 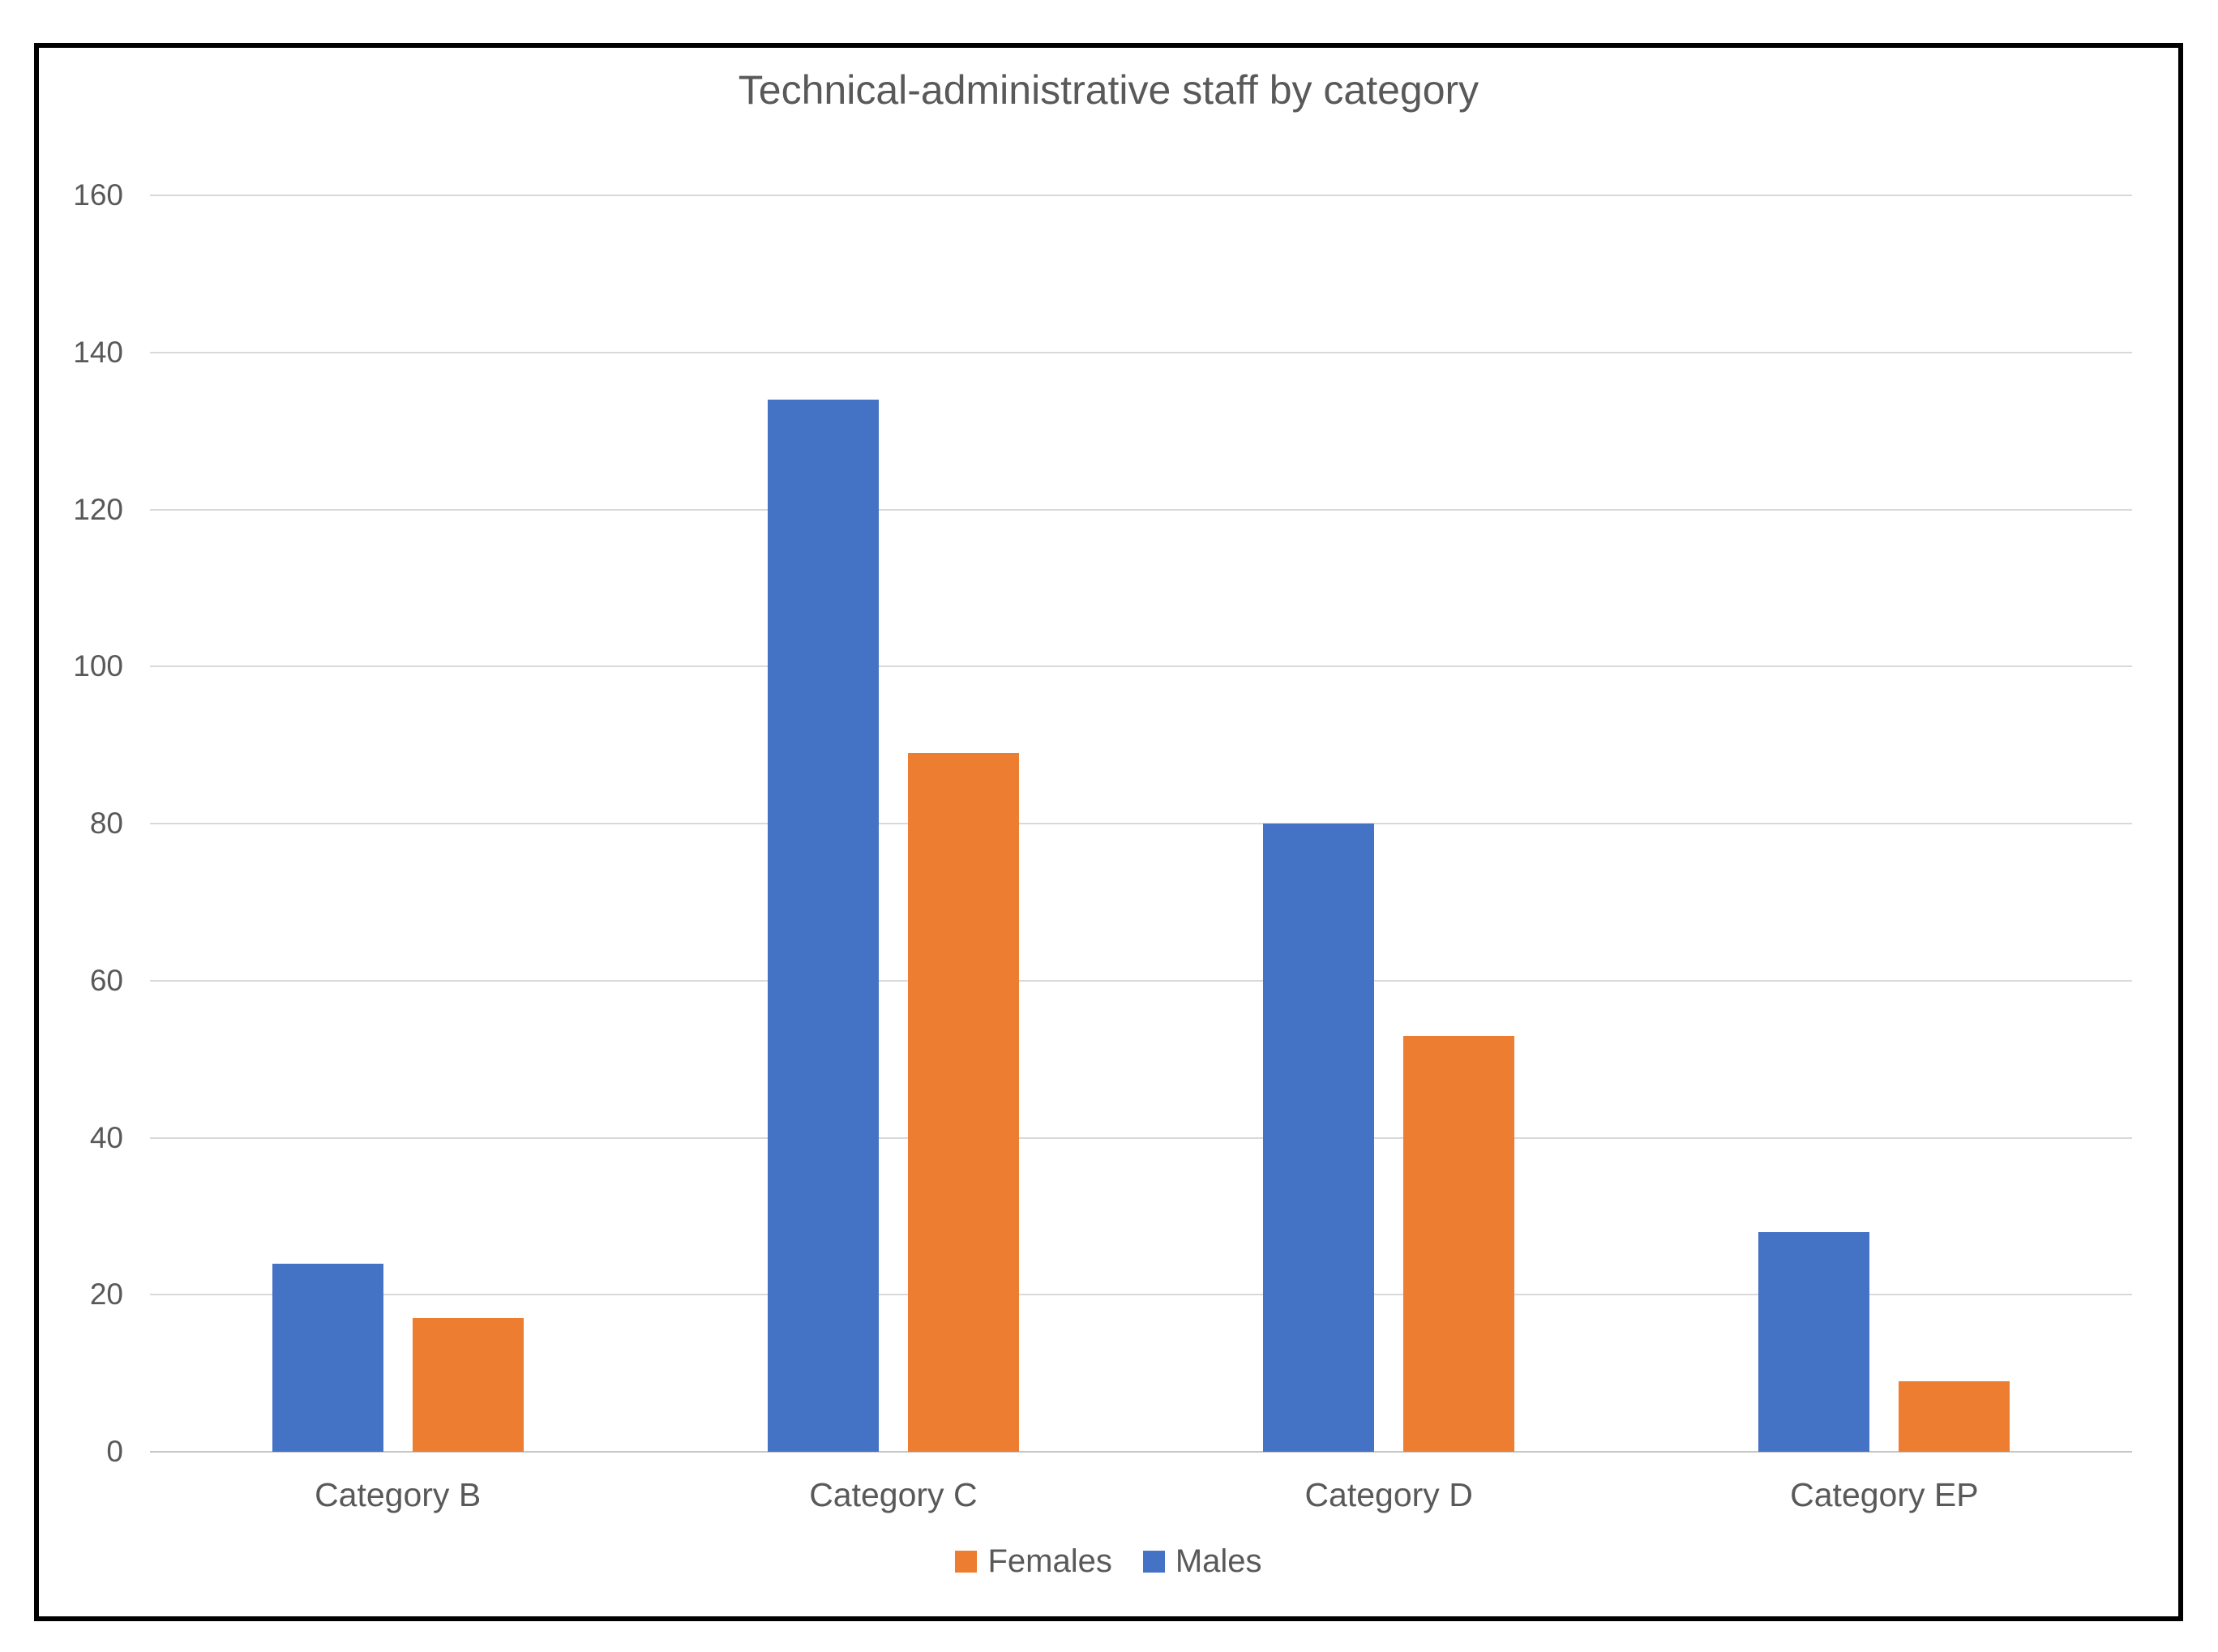 I want to click on x-category-label-category-b: Category B, so click(x=398, y=1494).